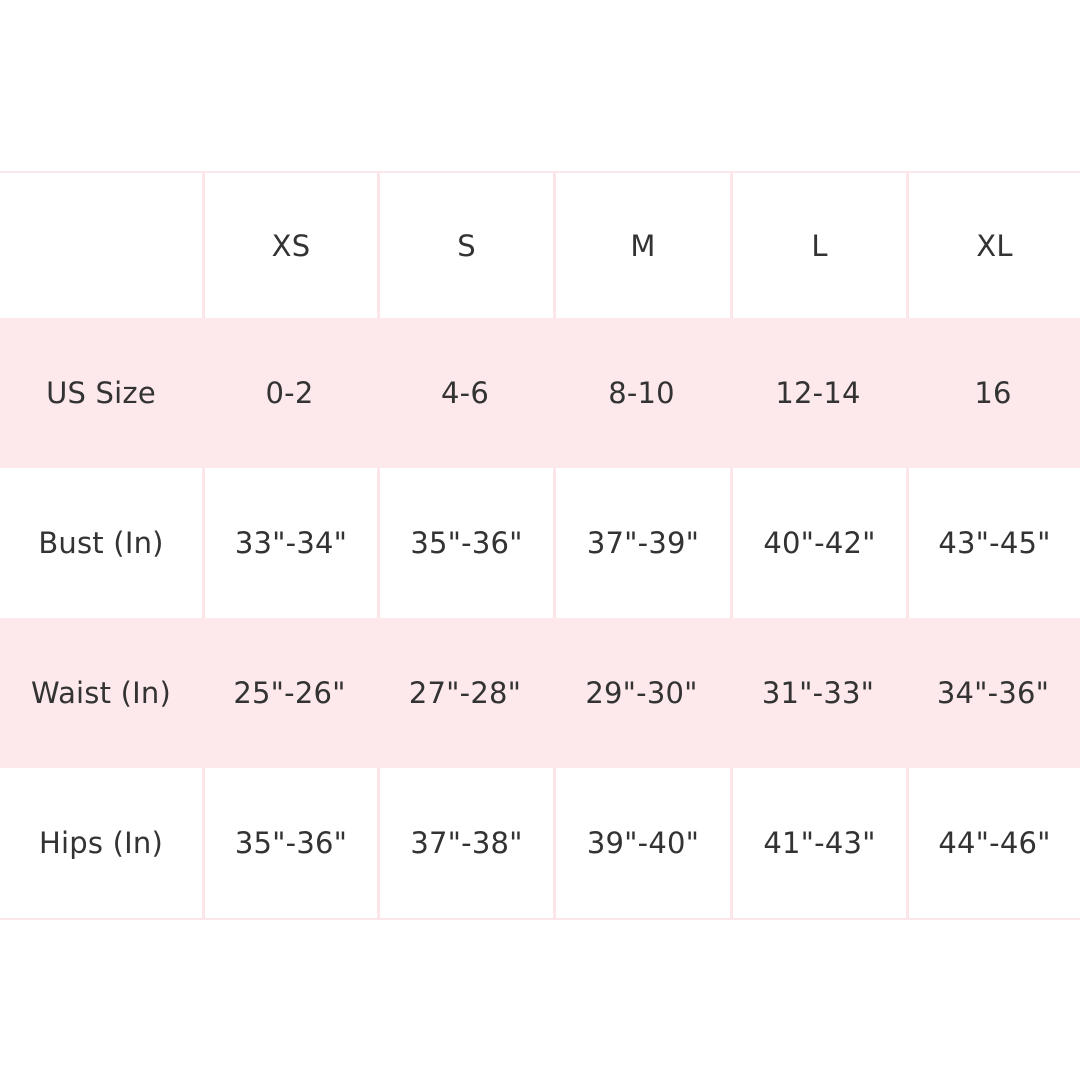  I want to click on row-label: Waist (In), so click(101, 693).